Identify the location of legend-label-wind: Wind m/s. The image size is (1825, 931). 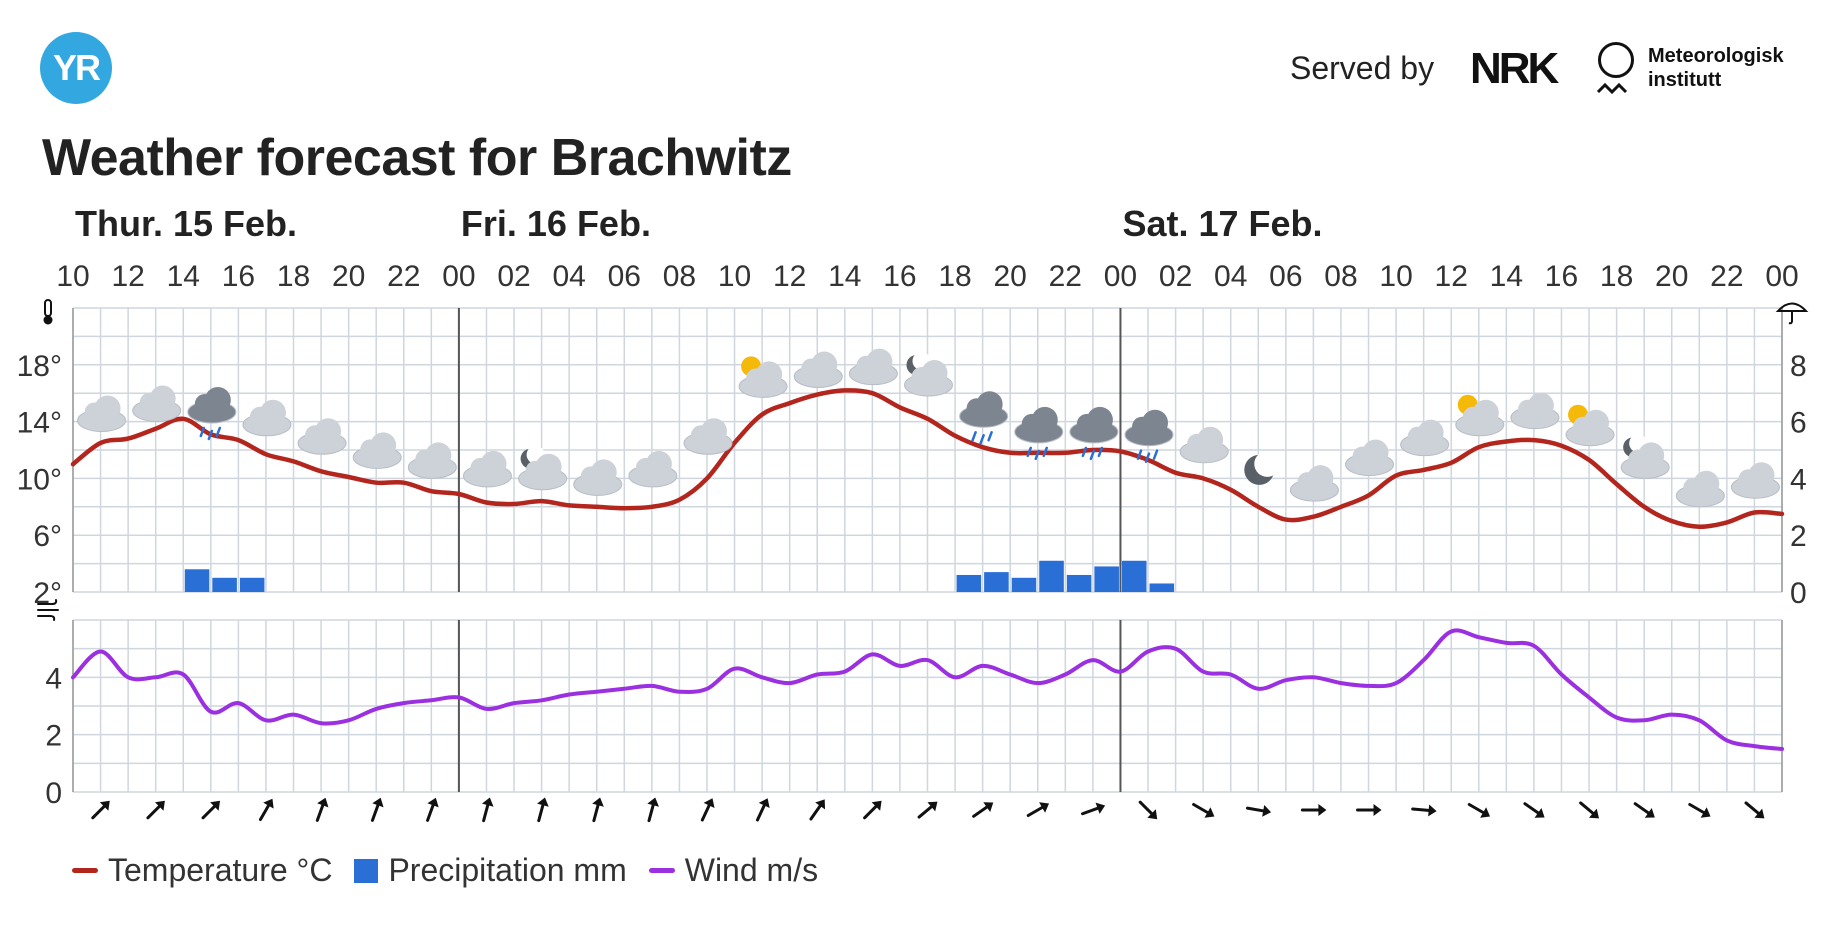
(751, 870).